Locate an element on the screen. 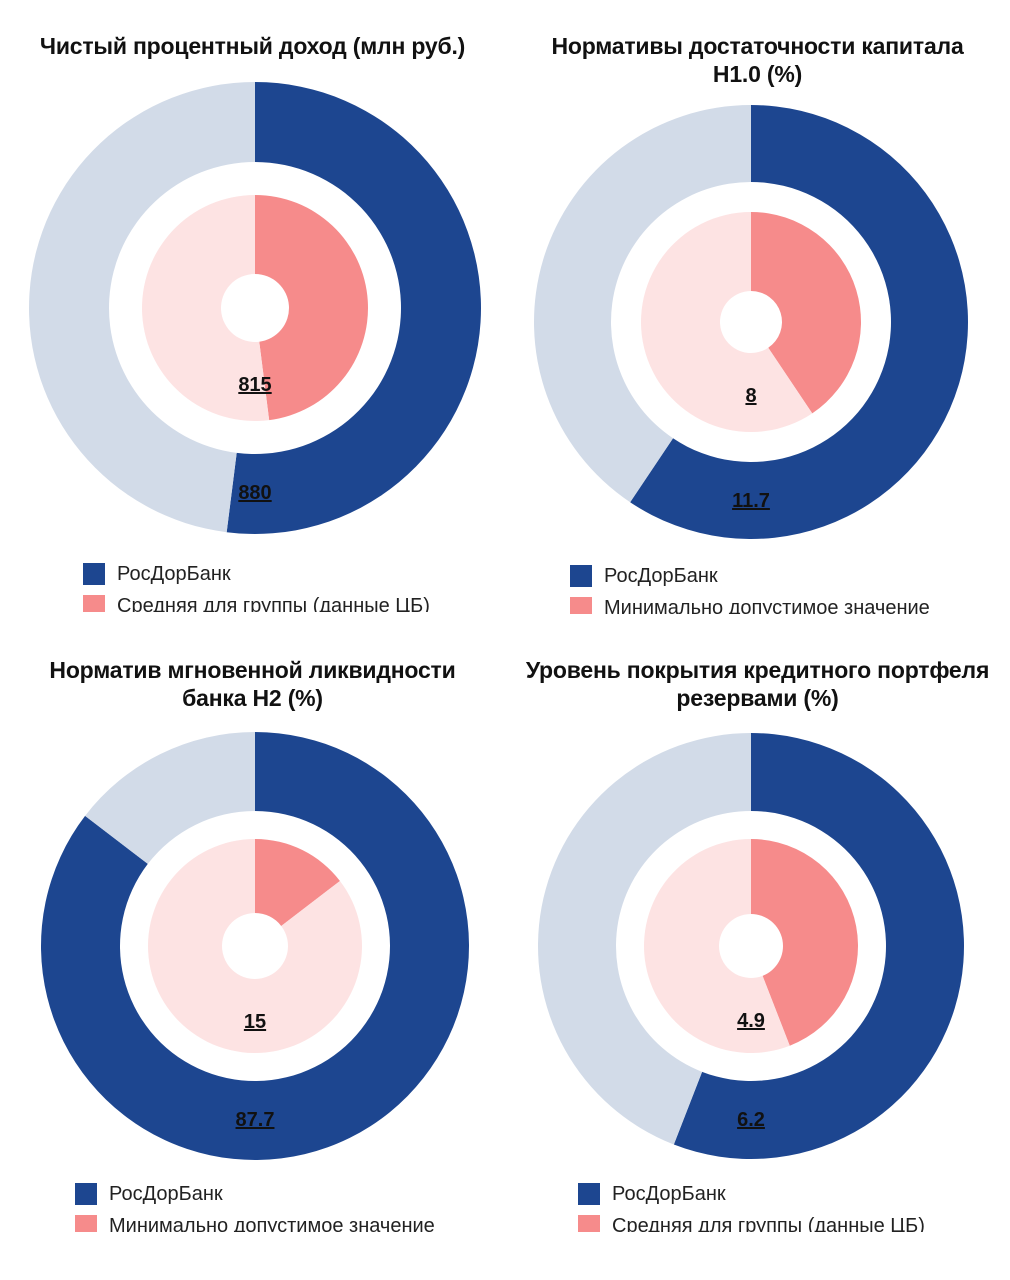  data-label-benchmark: 15 is located at coordinates (255, 1022).